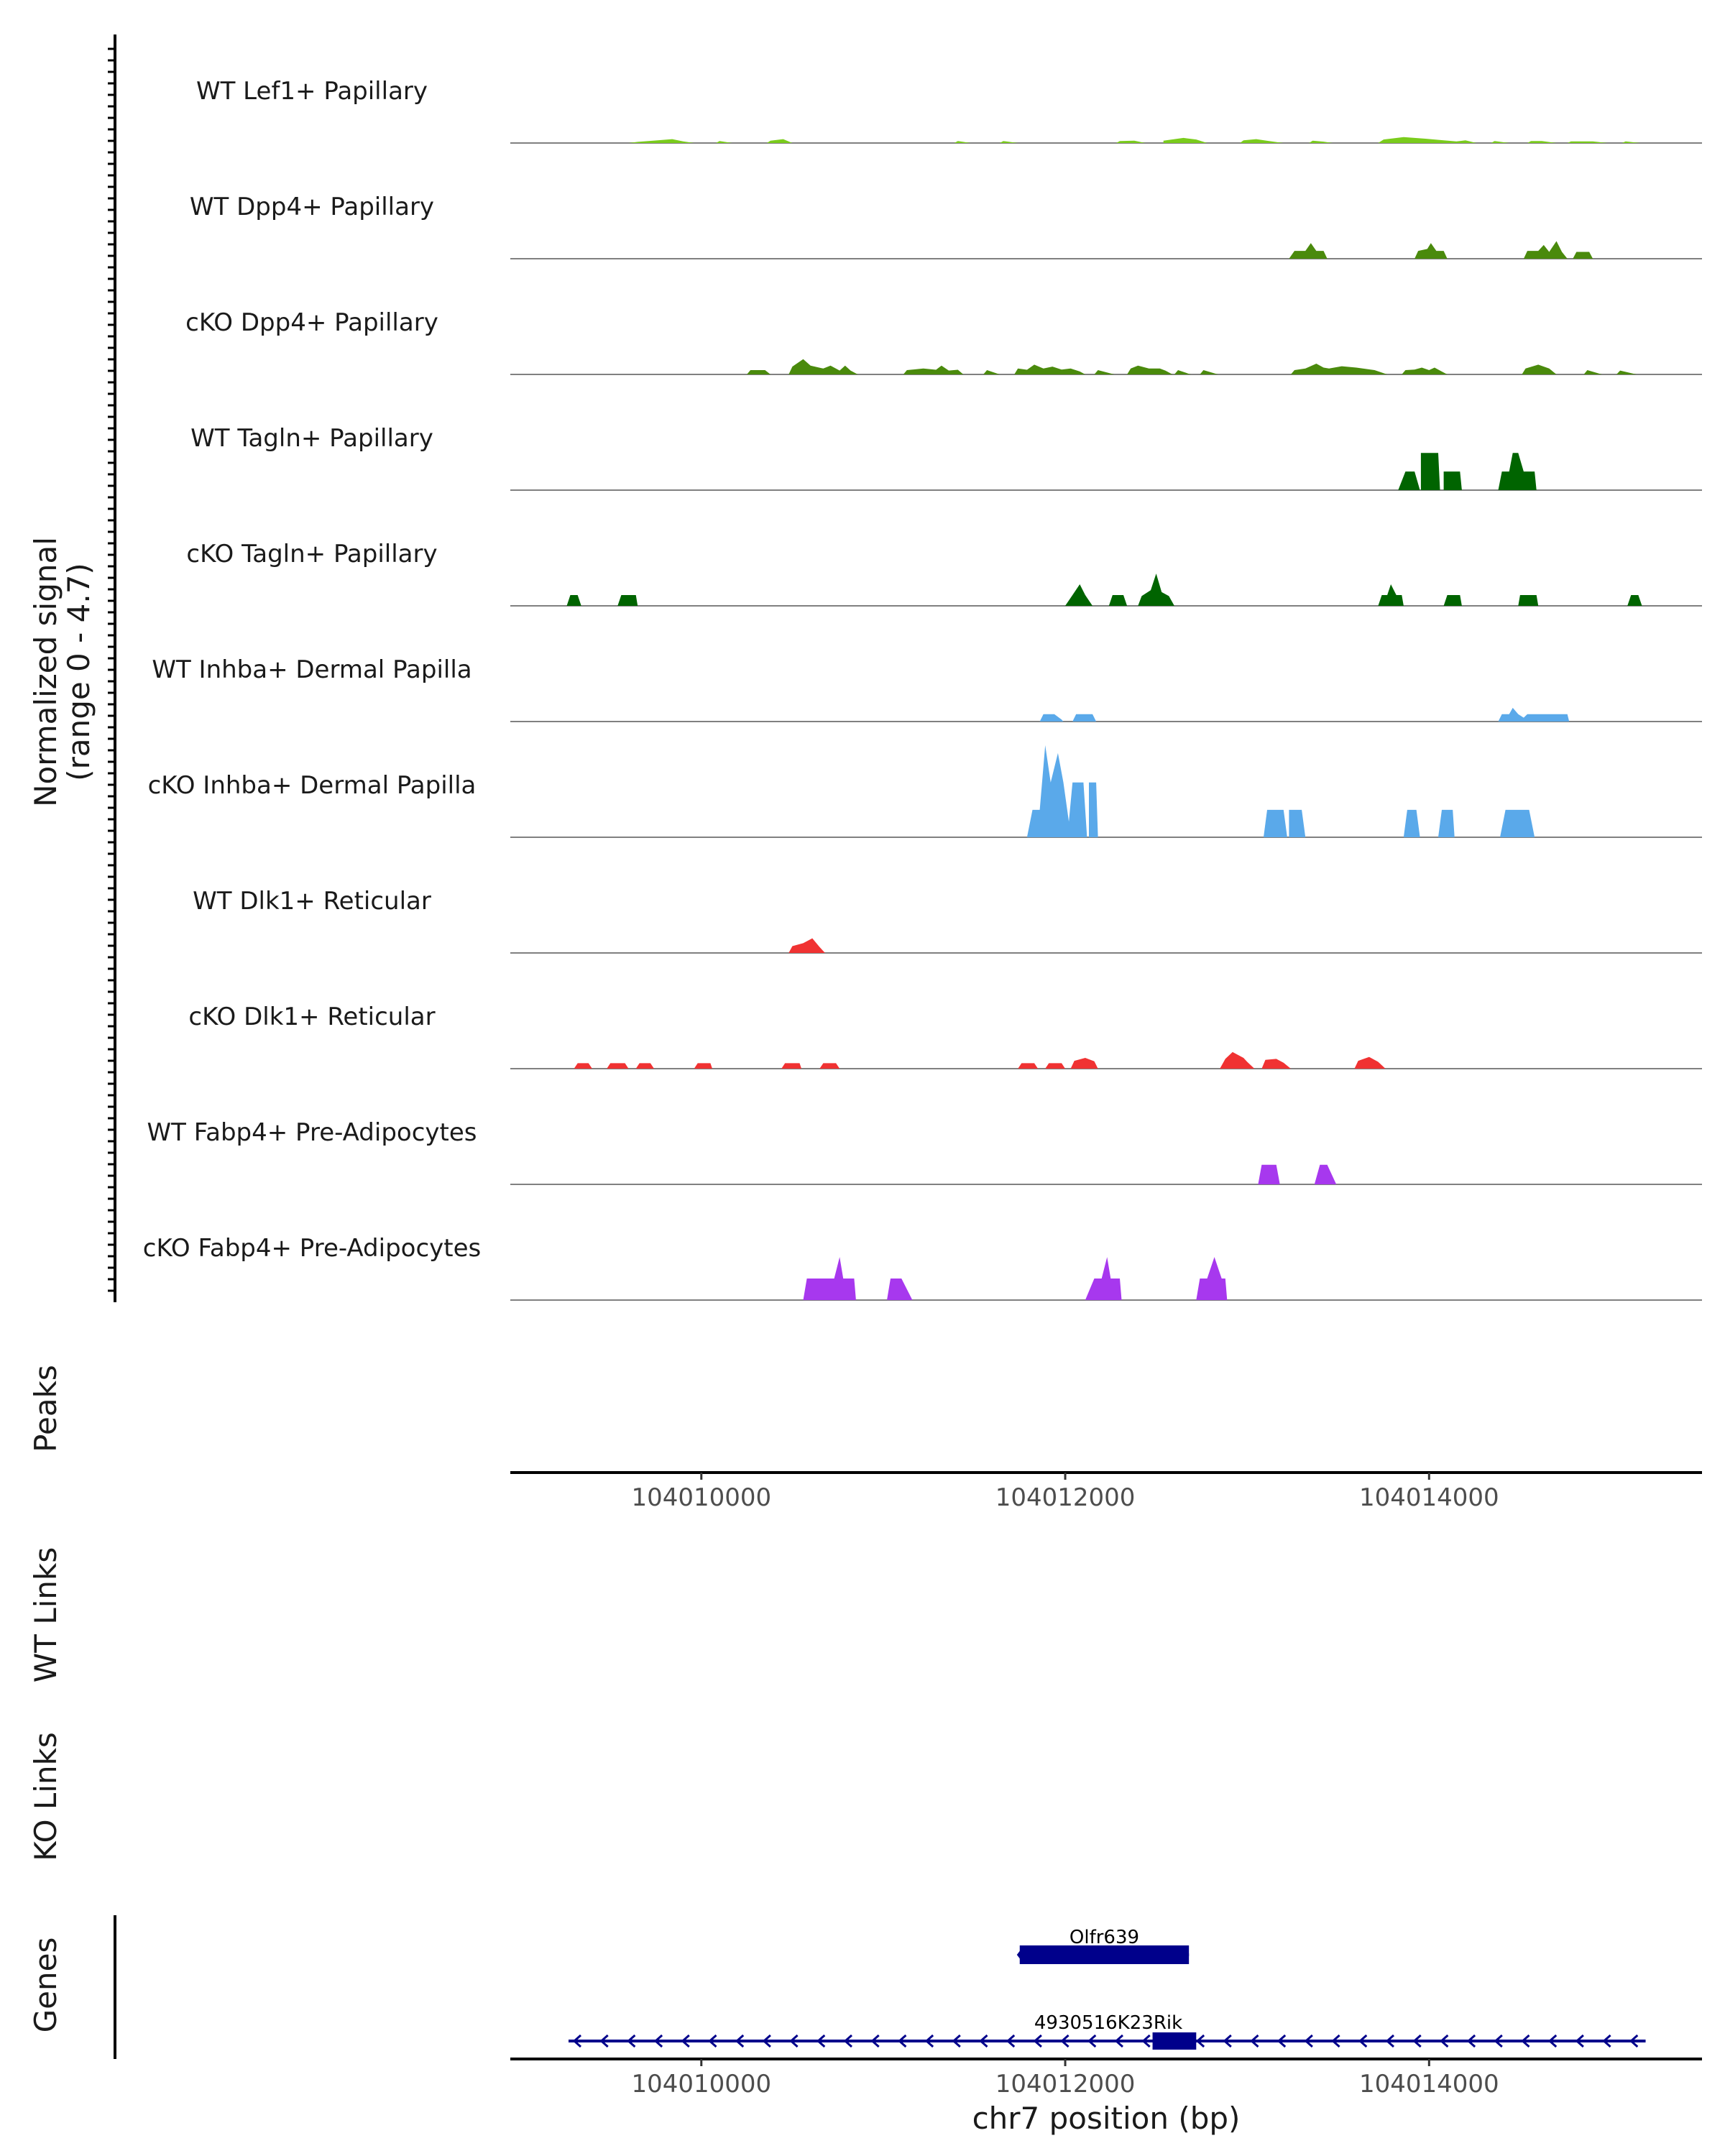  What do you see at coordinates (701, 2084) in the screenshot?
I see `genes-x-tick-label-0: 104010000` at bounding box center [701, 2084].